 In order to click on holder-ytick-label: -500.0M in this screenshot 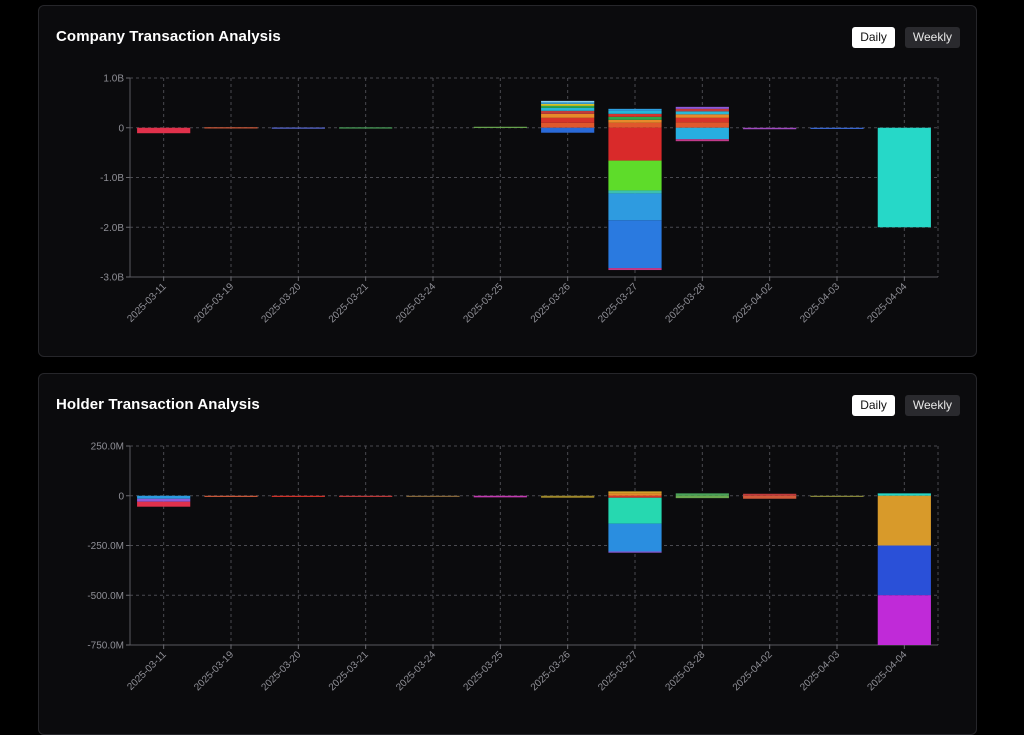, I will do `click(105, 596)`.